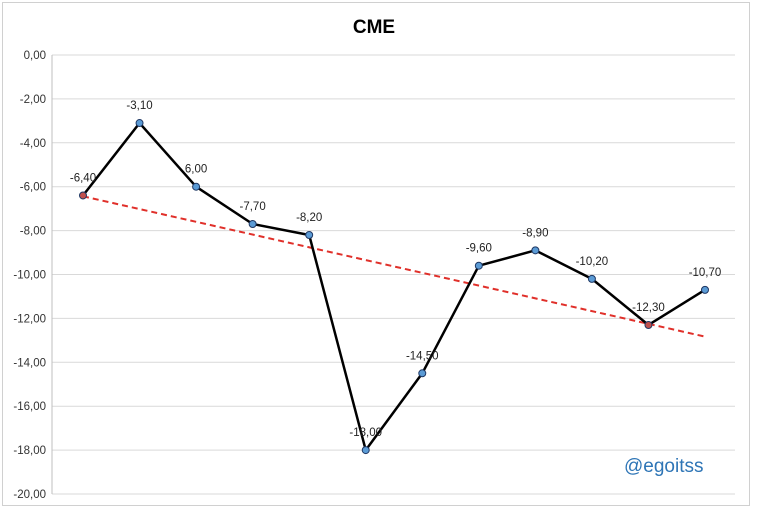 The height and width of the screenshot is (510, 768). What do you see at coordinates (29, 407) in the screenshot?
I see `y-tick-label: -16,00` at bounding box center [29, 407].